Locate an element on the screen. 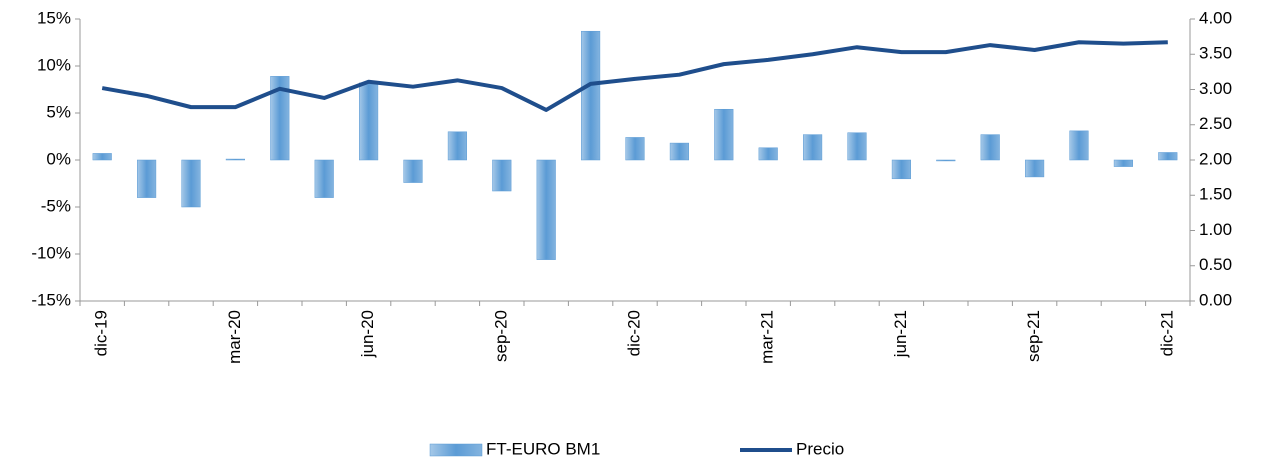 Image resolution: width=1271 pixels, height=461 pixels. y2-tick-label: 1.50 is located at coordinates (1215, 194).